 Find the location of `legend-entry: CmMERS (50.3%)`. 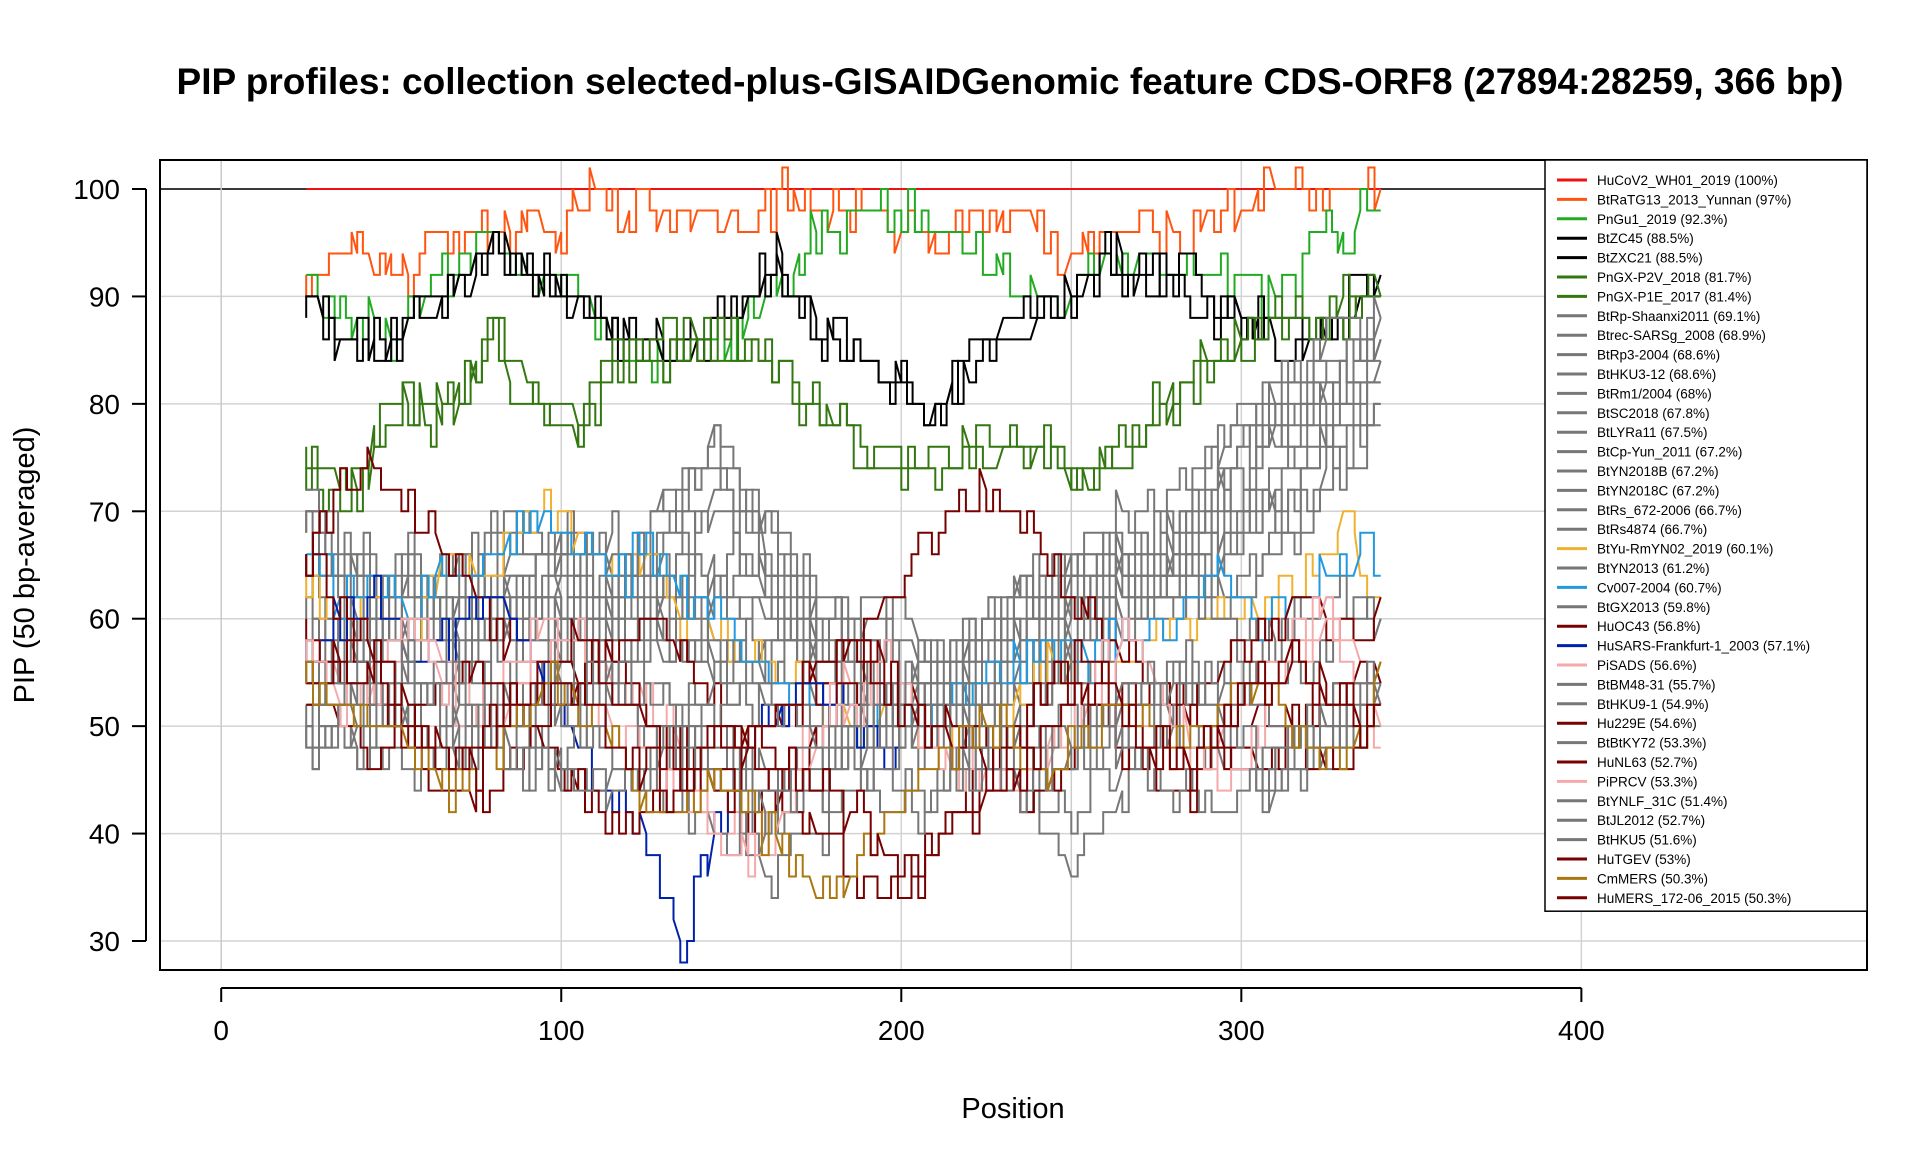

legend-entry: CmMERS (50.3%) is located at coordinates (1652, 878).